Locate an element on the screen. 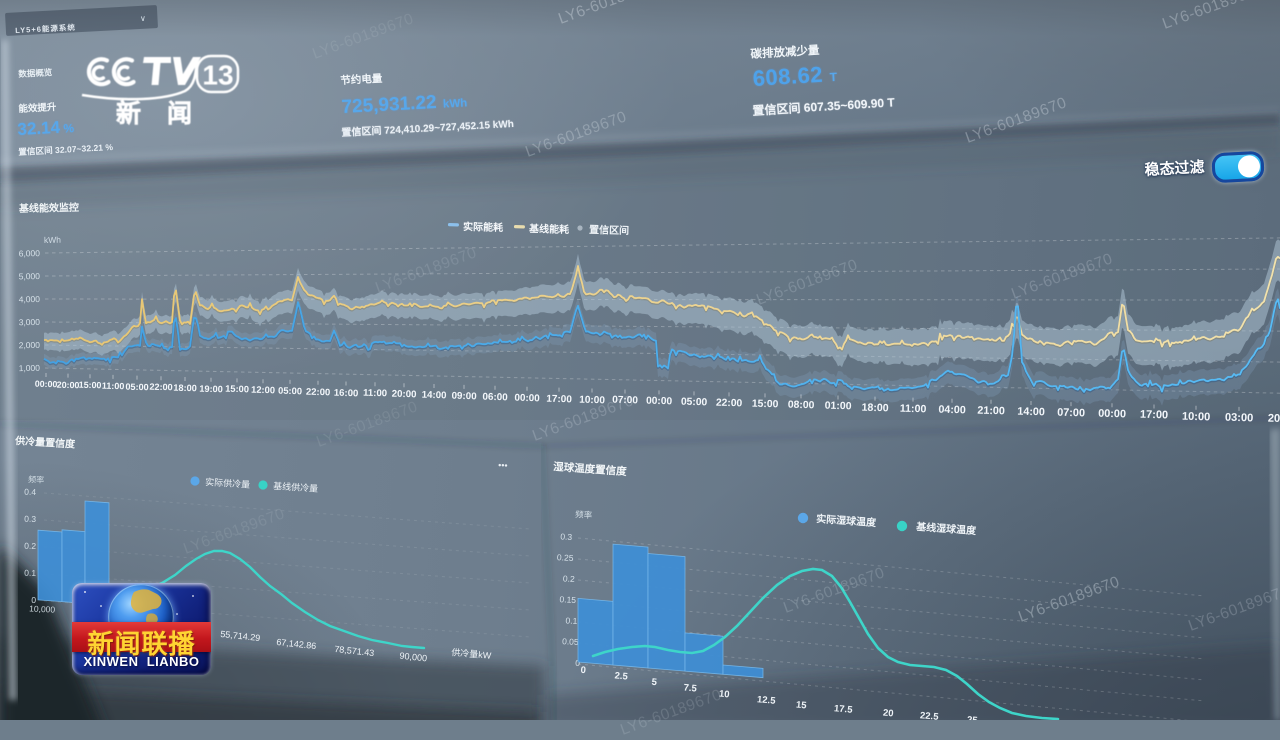 The width and height of the screenshot is (1280, 740). svg-text: 实际湿球温度 is located at coordinates (847, 520).